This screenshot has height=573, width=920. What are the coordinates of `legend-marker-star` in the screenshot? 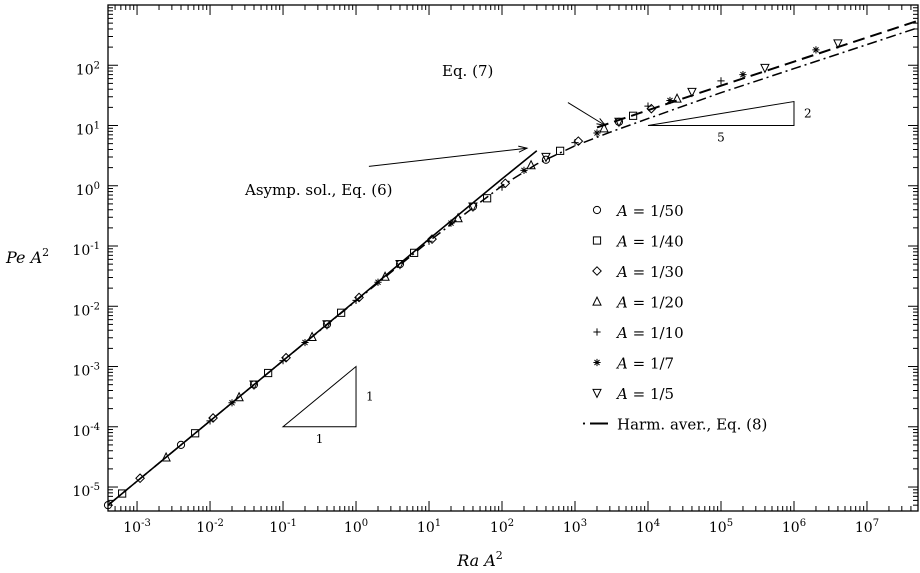 It's located at (597, 362).